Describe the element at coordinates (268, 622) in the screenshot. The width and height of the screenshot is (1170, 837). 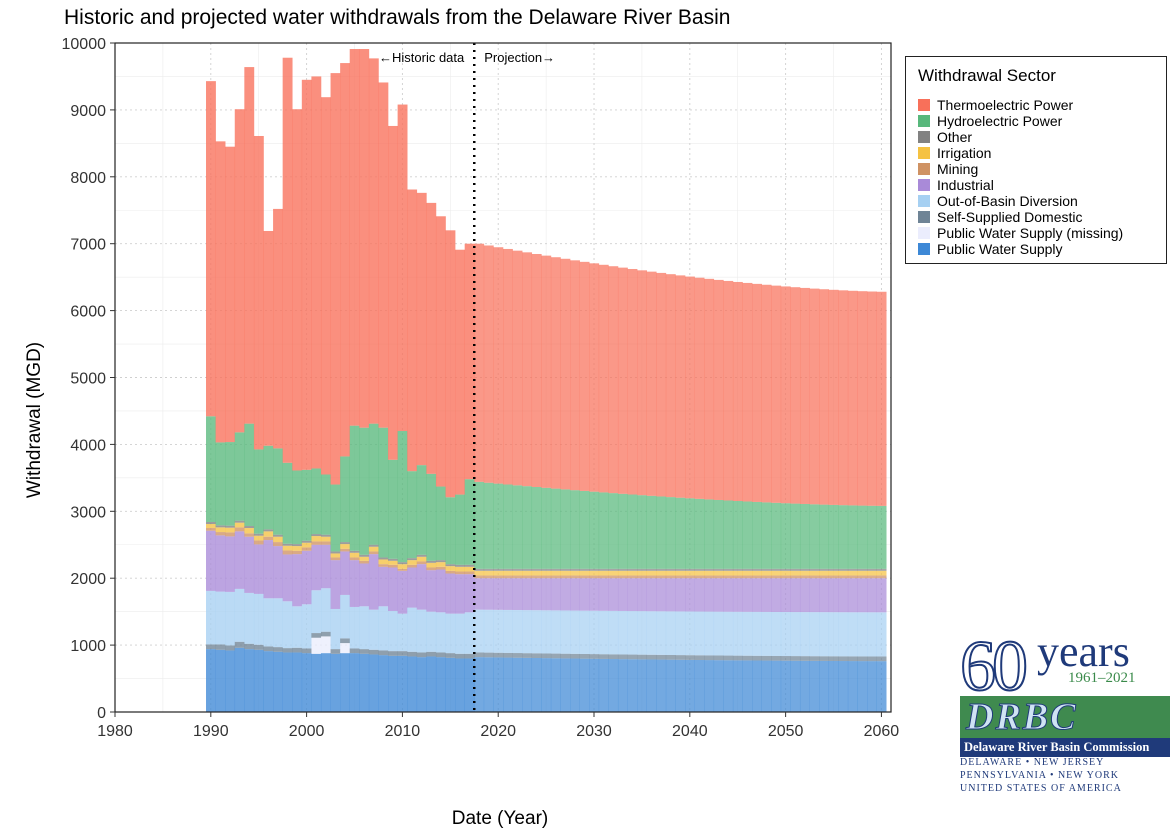
I see `bar-segment-out-of-basin-diversion` at that location.